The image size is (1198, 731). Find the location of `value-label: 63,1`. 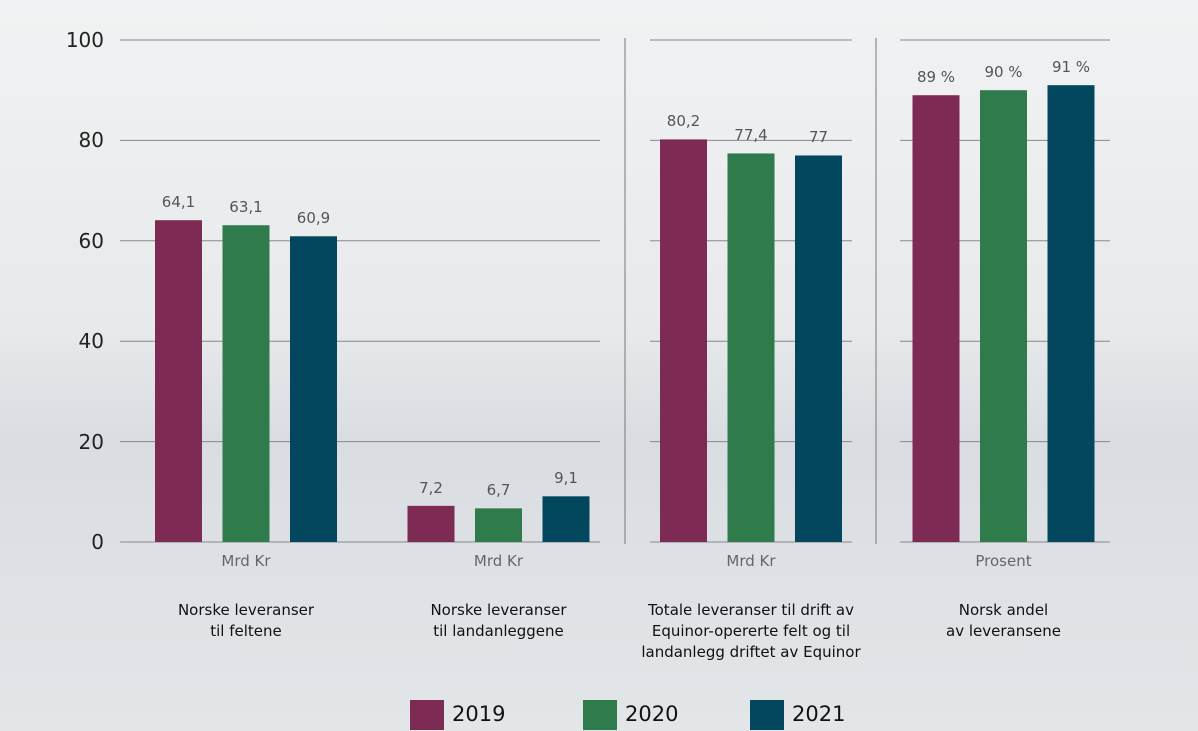

value-label: 63,1 is located at coordinates (246, 207).